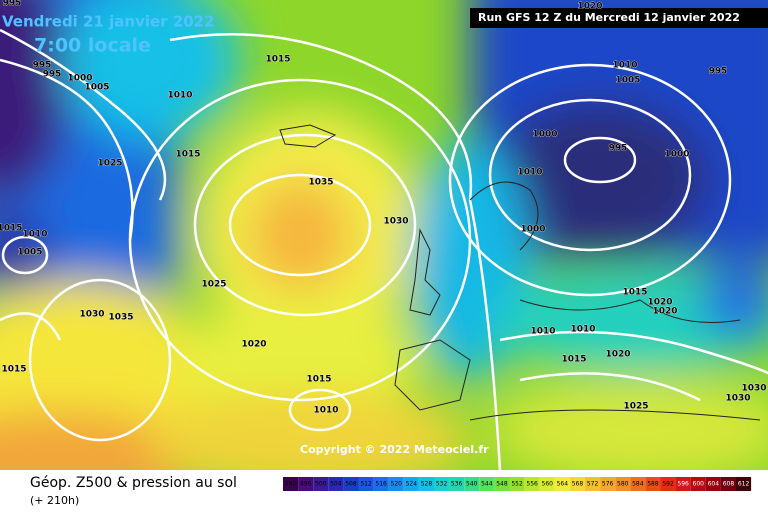 The image size is (768, 516). I want to click on legend-label: 512, so click(366, 484).